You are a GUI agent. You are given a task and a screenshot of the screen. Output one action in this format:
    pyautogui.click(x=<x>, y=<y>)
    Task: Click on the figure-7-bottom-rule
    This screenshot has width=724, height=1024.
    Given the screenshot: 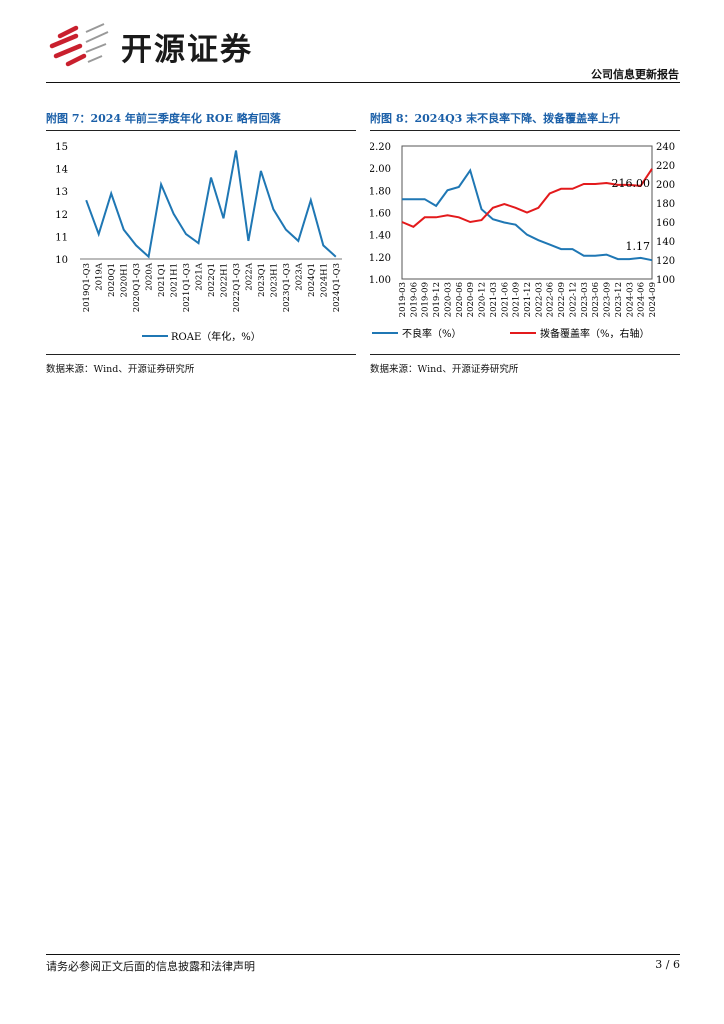 What is the action you would take?
    pyautogui.click(x=201, y=354)
    